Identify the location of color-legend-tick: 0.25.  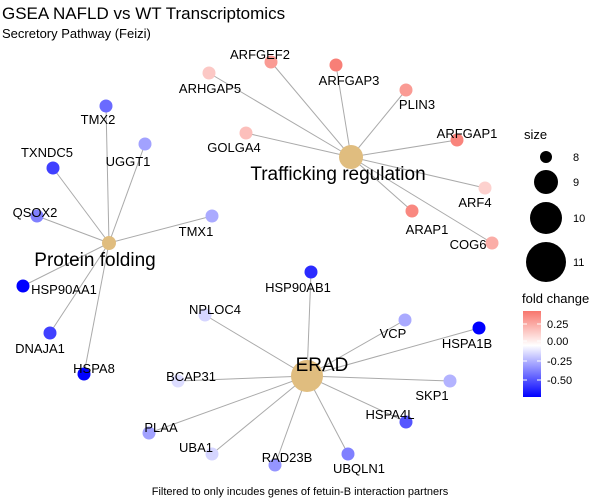
(557, 325).